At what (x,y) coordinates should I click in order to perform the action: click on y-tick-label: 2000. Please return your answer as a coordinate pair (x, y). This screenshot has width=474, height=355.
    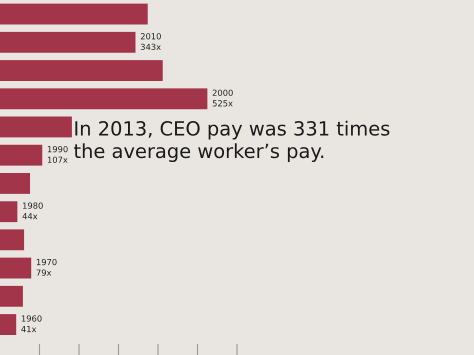
    Looking at the image, I should click on (222, 93).